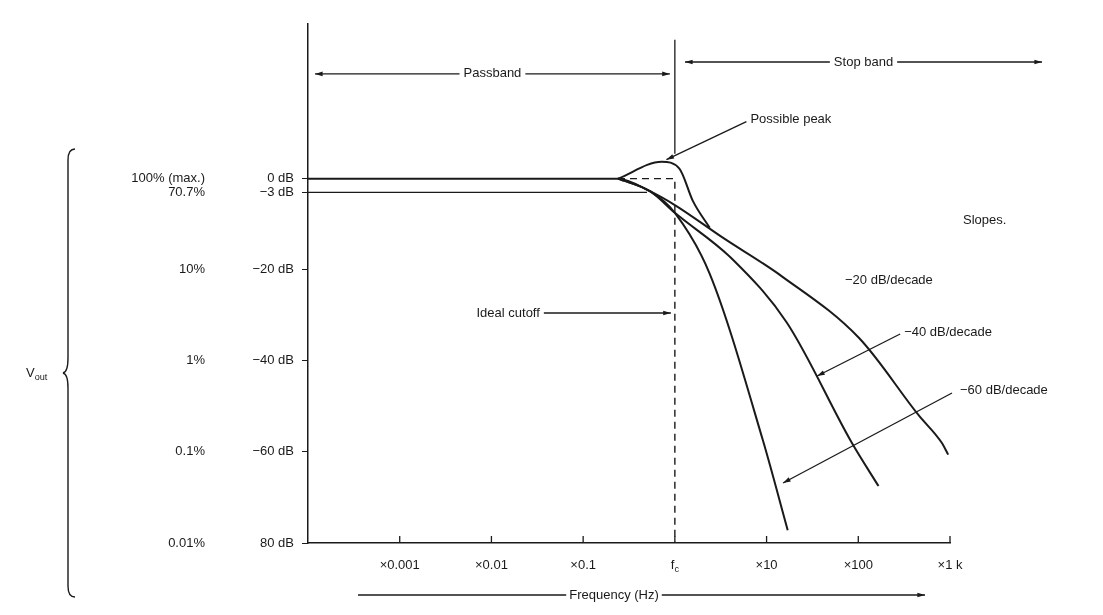 The image size is (1103, 615). Describe the element at coordinates (950, 564) in the screenshot. I see `x-tick-label: ×1 k` at that location.